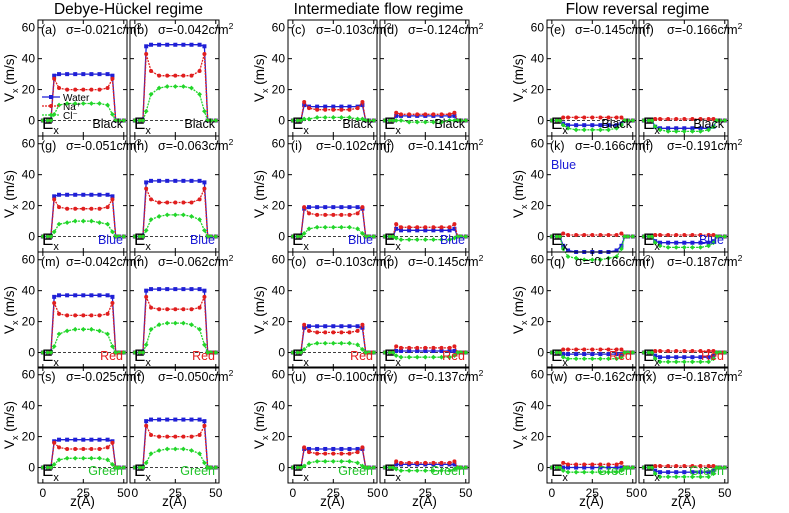 Image resolution: width=789 pixels, height=513 pixels. What do you see at coordinates (354, 145) in the screenshot?
I see `sigma-label: σ=-0.102c/m2` at bounding box center [354, 145].